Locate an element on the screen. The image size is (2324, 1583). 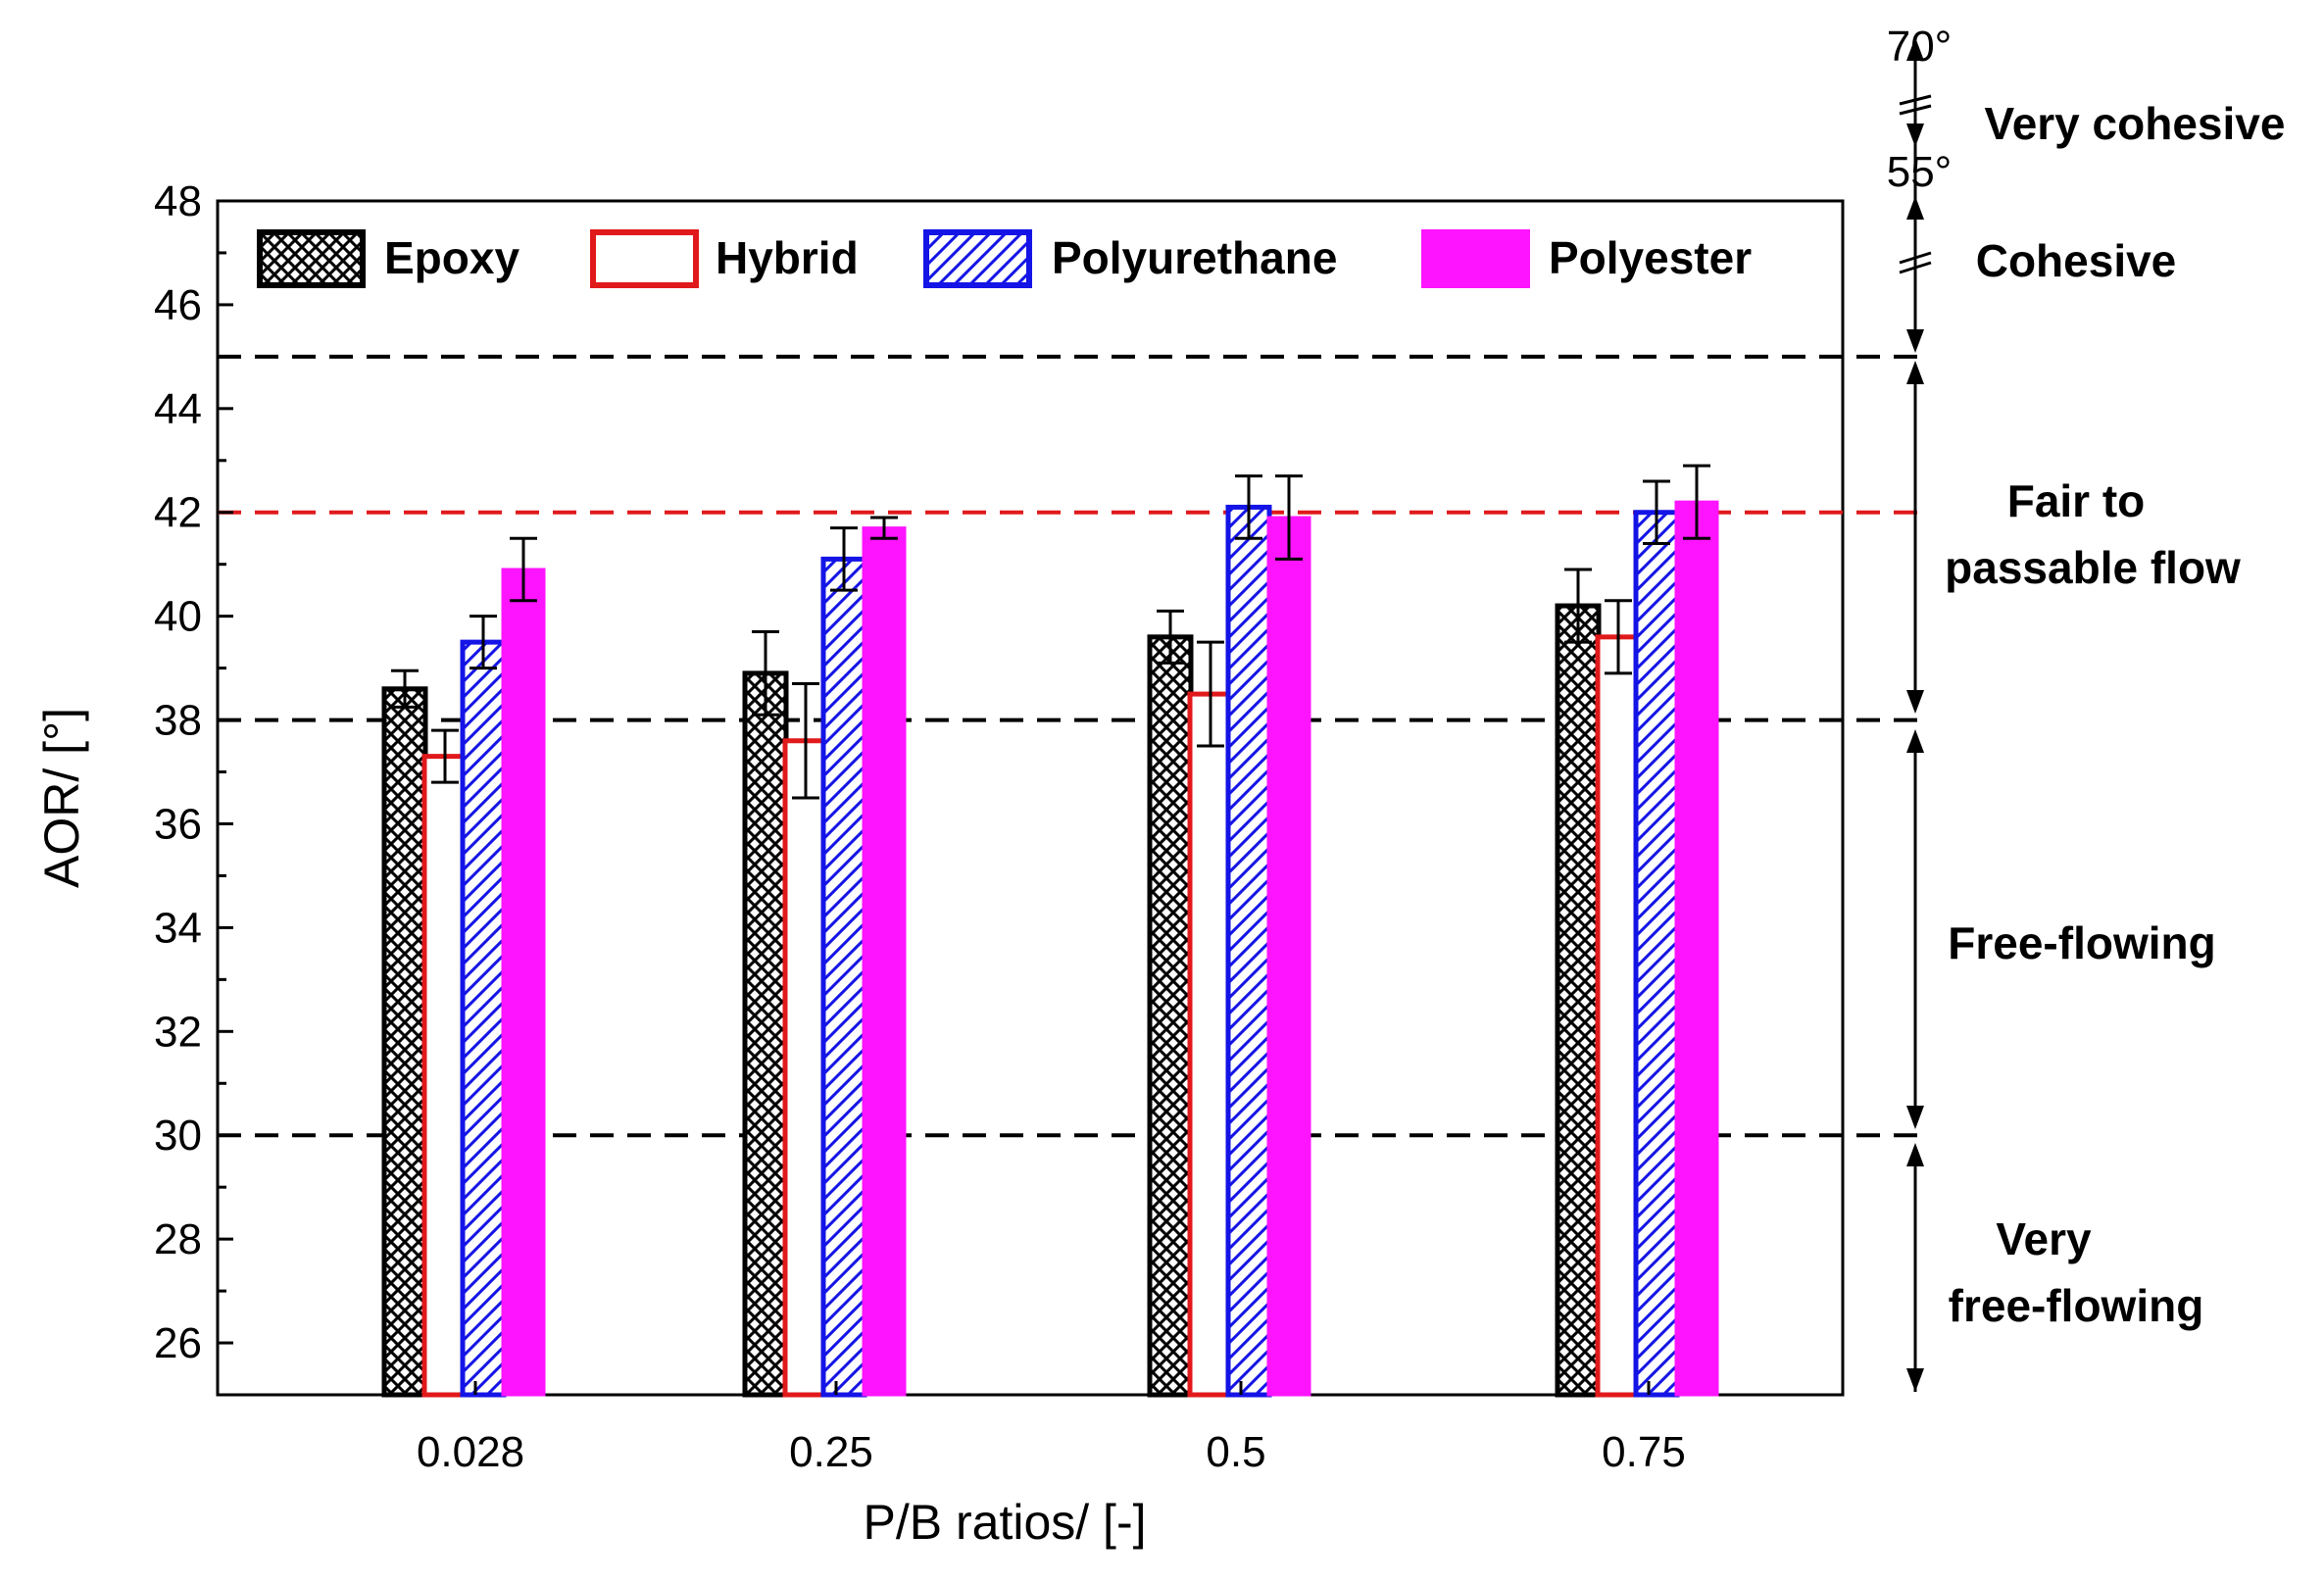
angle-label-70: 70° is located at coordinates (1920, 47).